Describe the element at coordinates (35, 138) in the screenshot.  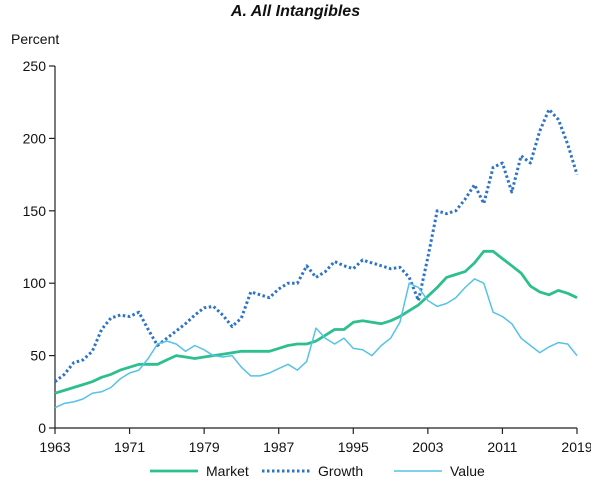
I see `y-tick-label: 200` at that location.